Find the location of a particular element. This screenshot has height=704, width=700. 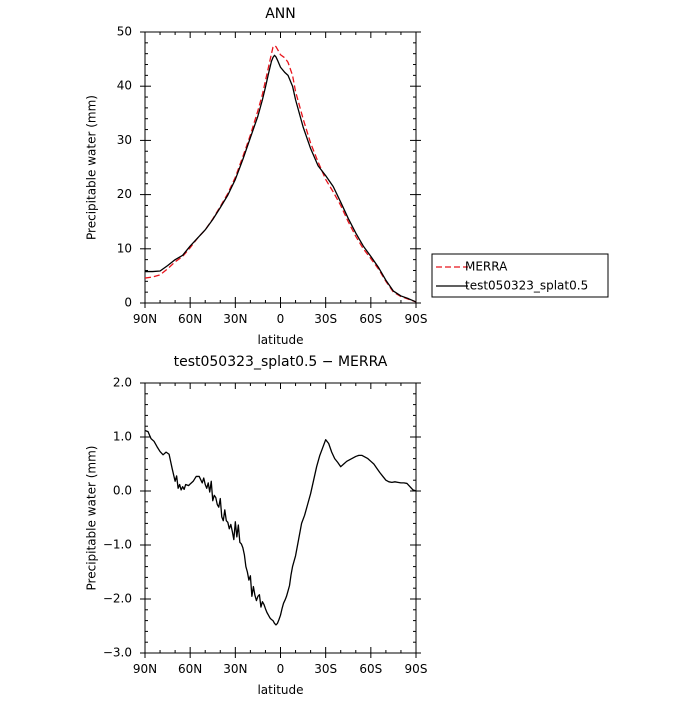

legend-label-2: test050323_splat0.5 is located at coordinates (526, 286).